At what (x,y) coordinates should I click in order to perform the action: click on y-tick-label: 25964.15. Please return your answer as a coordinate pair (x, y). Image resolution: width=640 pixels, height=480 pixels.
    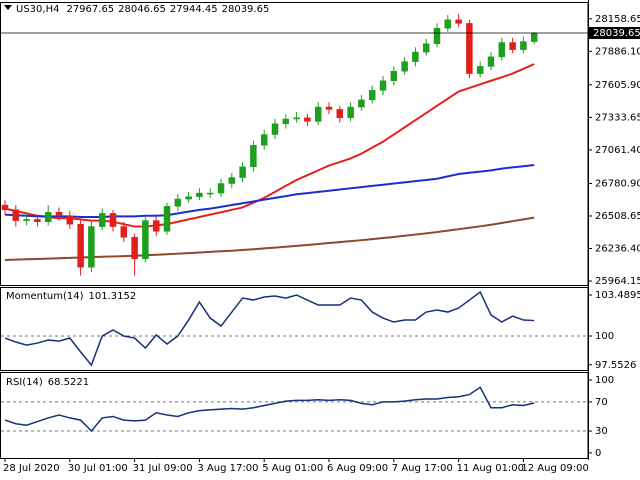
    Looking at the image, I should click on (617, 281).